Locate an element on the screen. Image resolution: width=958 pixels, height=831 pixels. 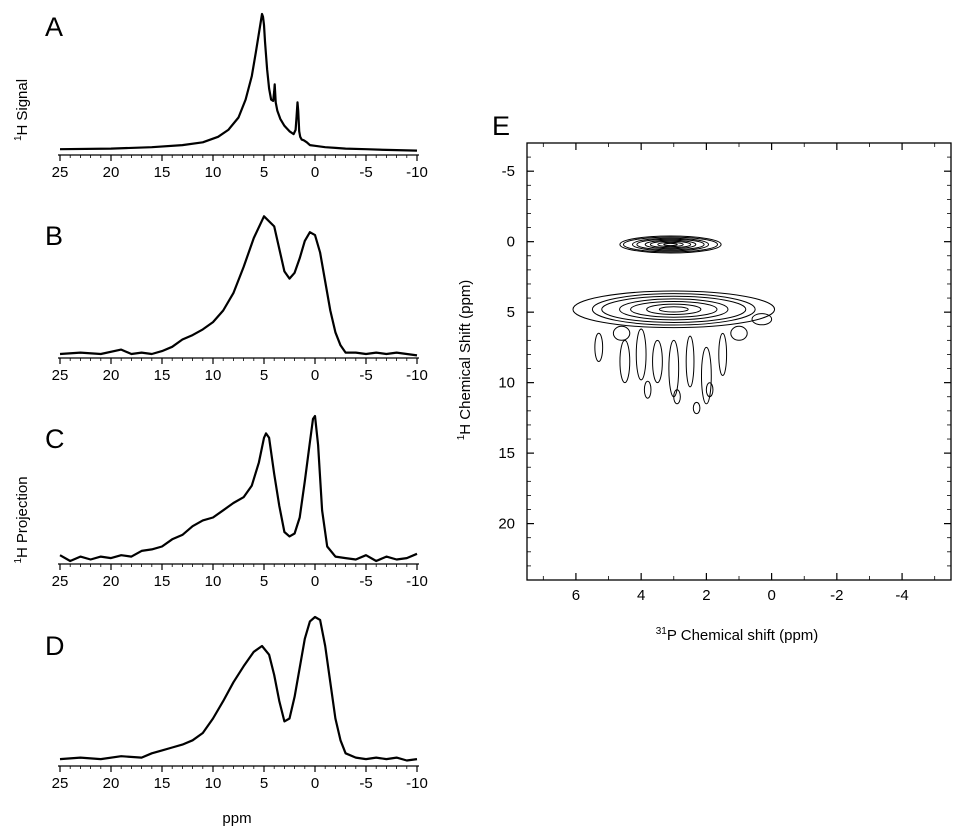
signal-side-label-mass: 1 is located at coordinates (18, 138).